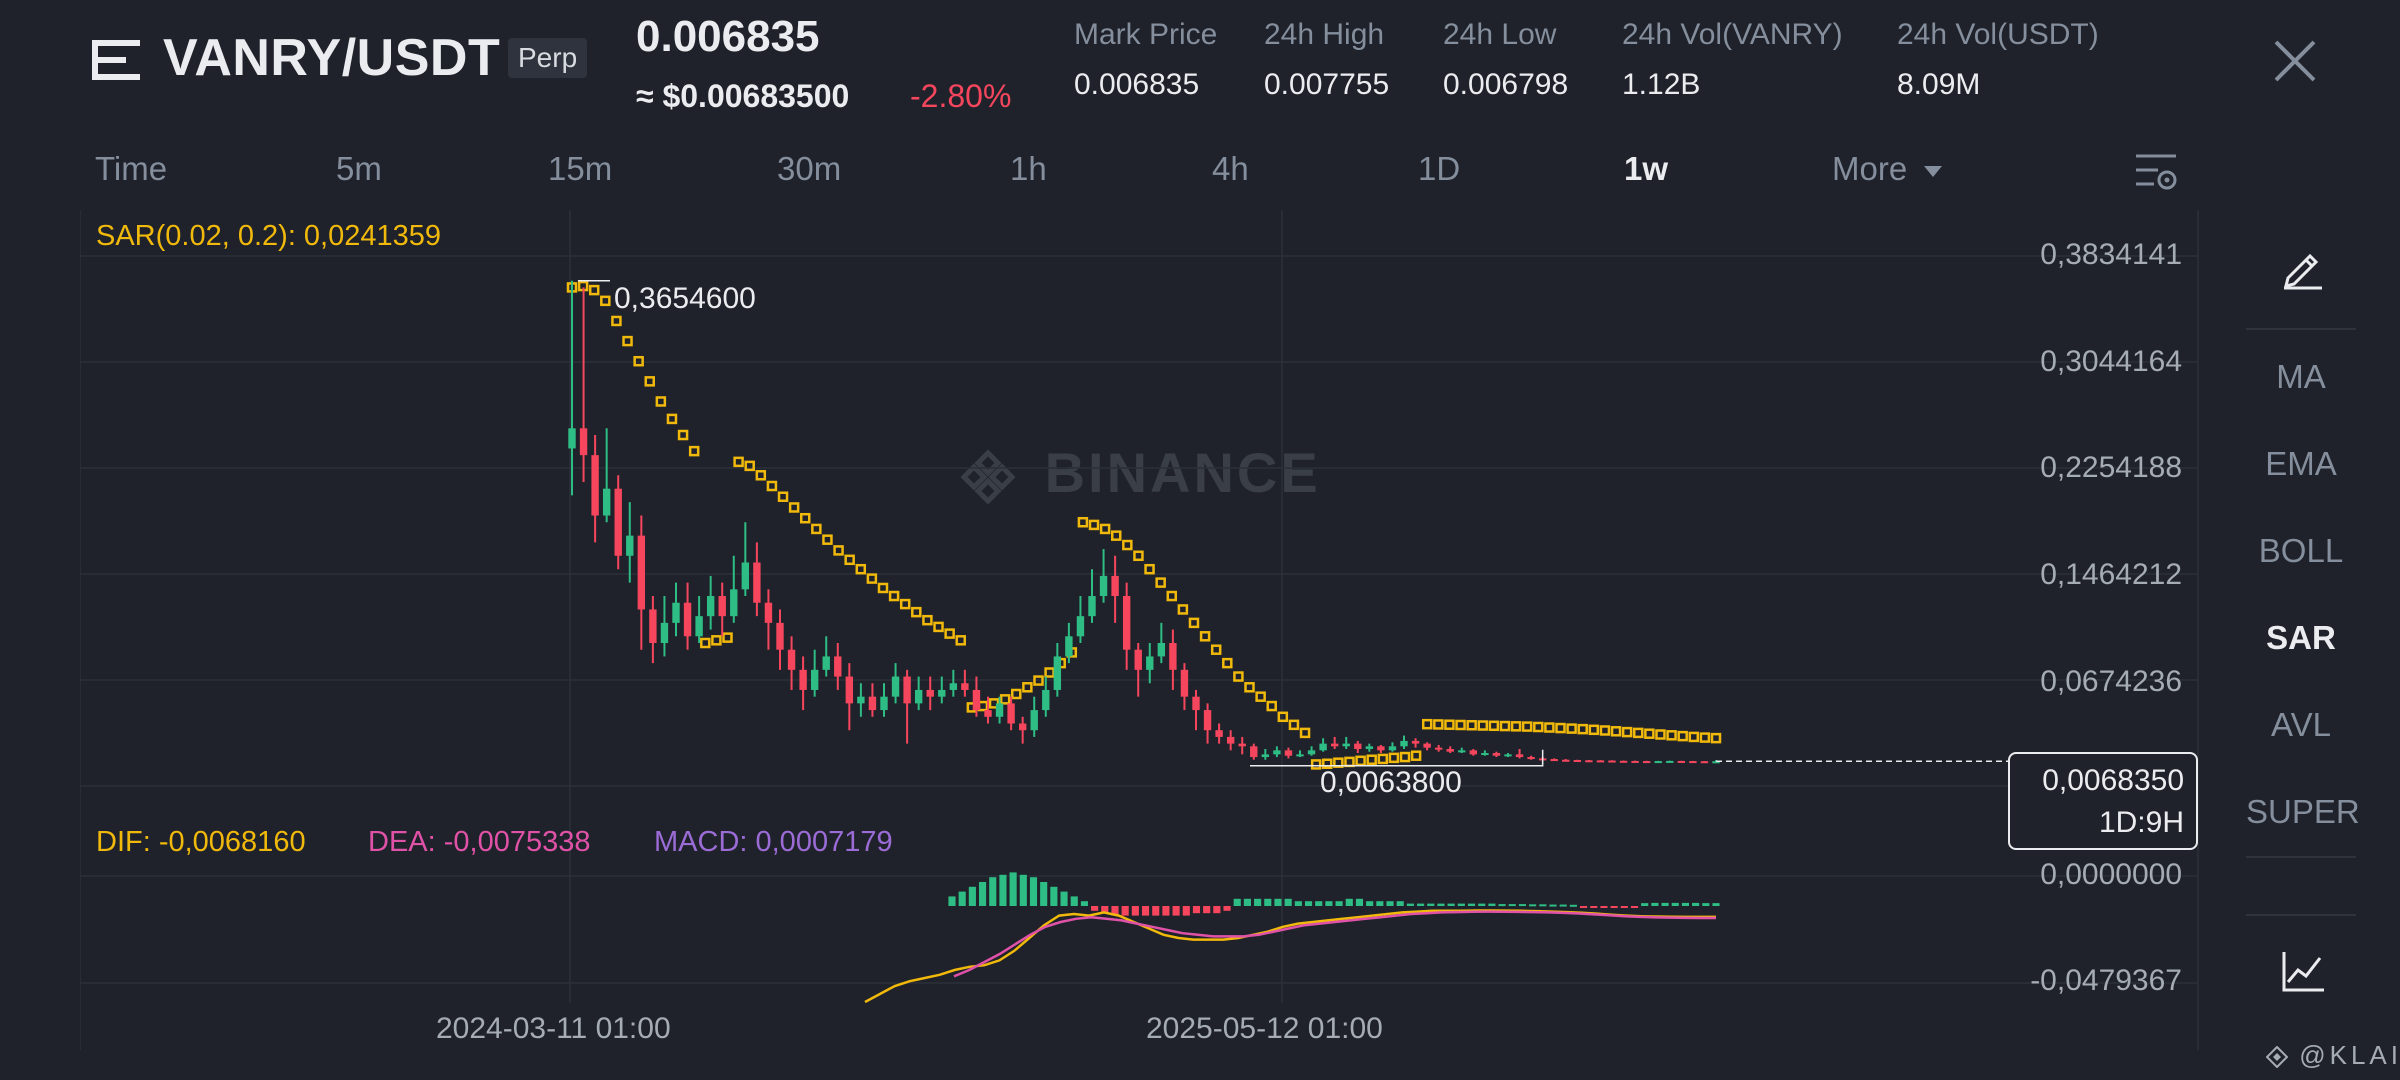 This screenshot has height=1080, width=2400. Describe the element at coordinates (2303, 811) in the screenshot. I see `indicator-super: SUPER` at that location.